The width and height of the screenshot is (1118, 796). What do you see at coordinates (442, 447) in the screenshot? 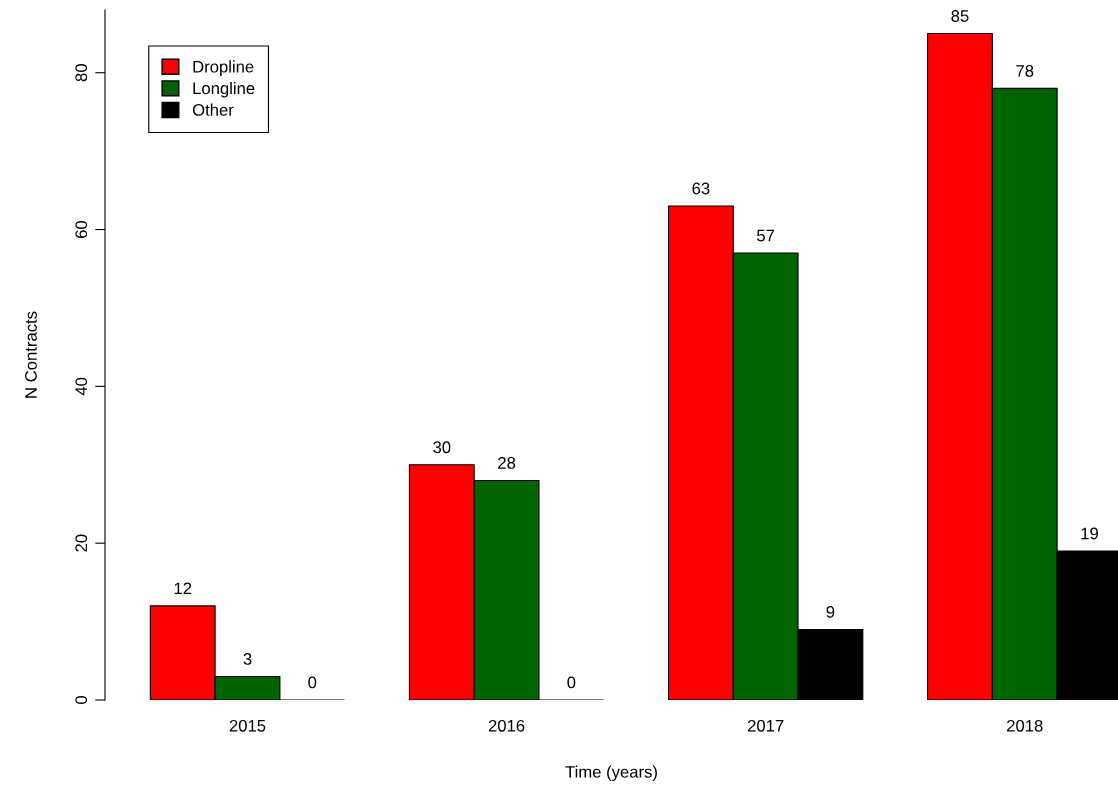
I see `data-label: 30` at bounding box center [442, 447].